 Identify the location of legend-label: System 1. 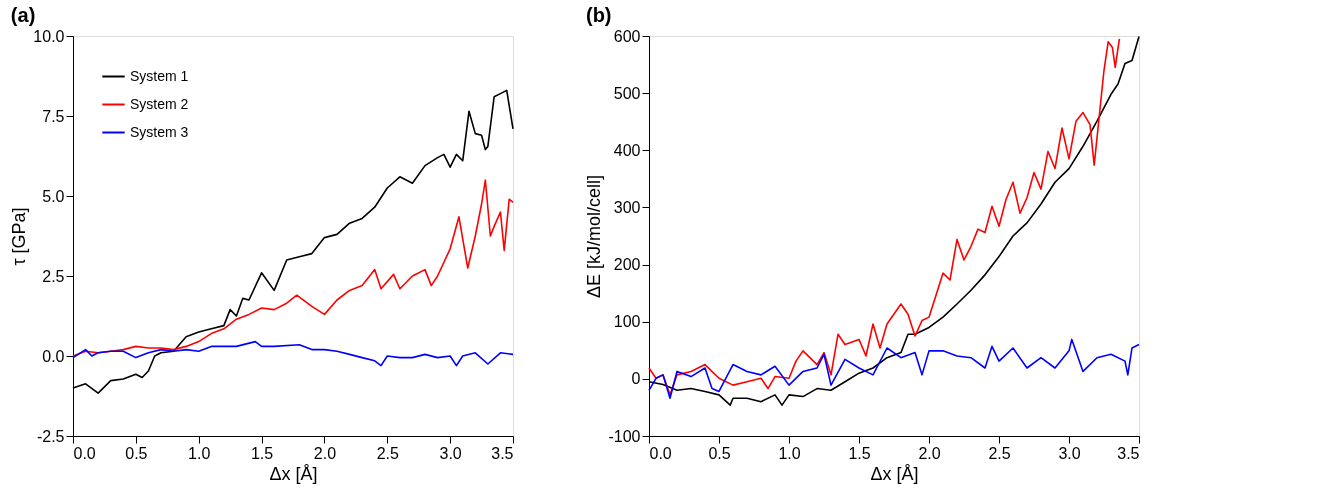
(159, 75).